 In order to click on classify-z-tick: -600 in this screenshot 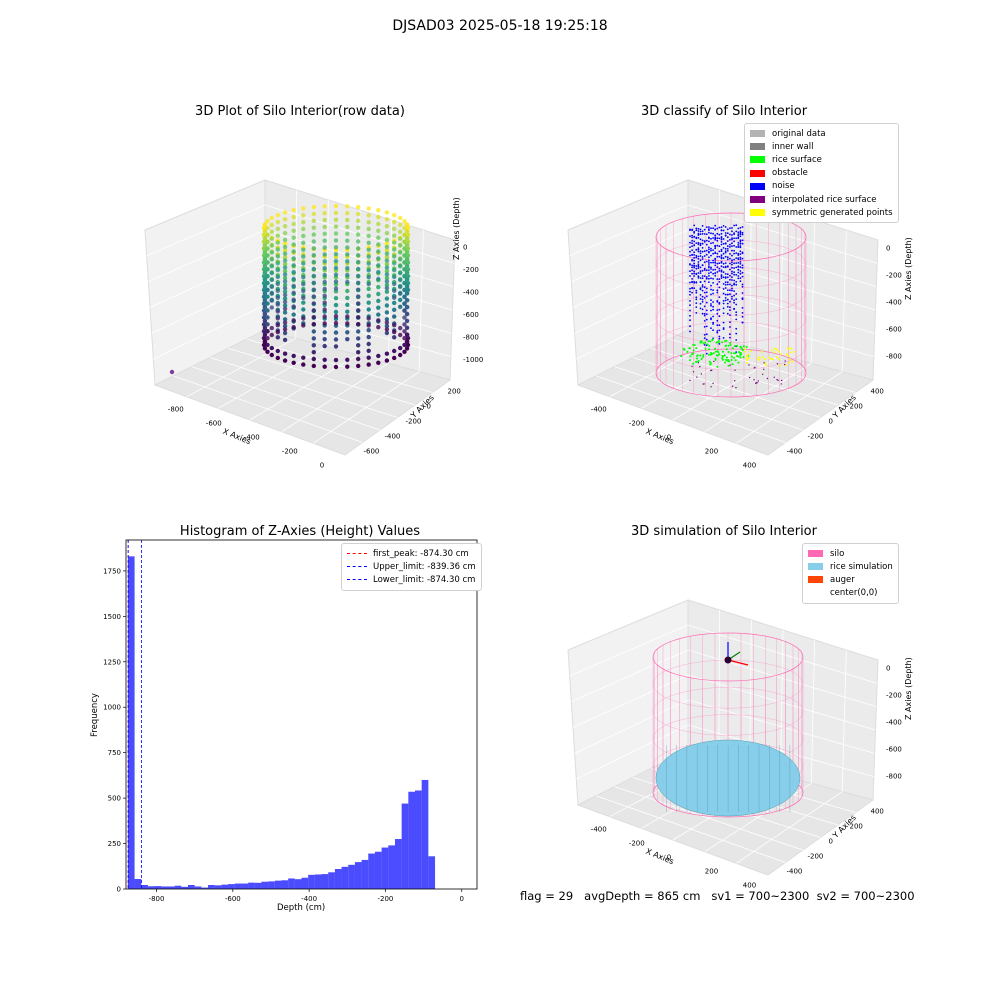, I will do `click(894, 329)`.